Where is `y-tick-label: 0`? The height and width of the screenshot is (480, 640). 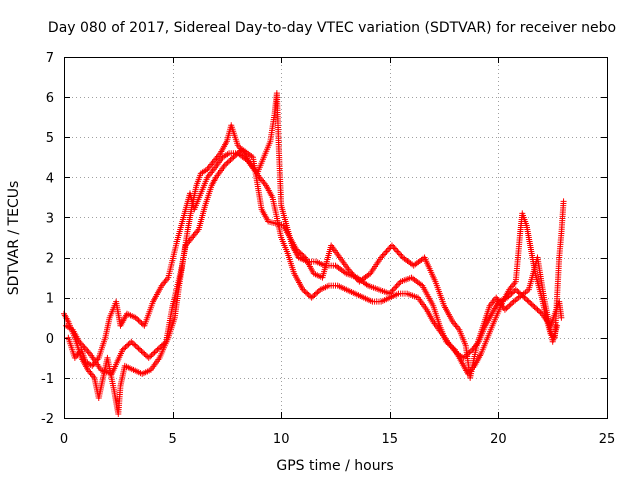 y-tick-label: 0 is located at coordinates (50, 339).